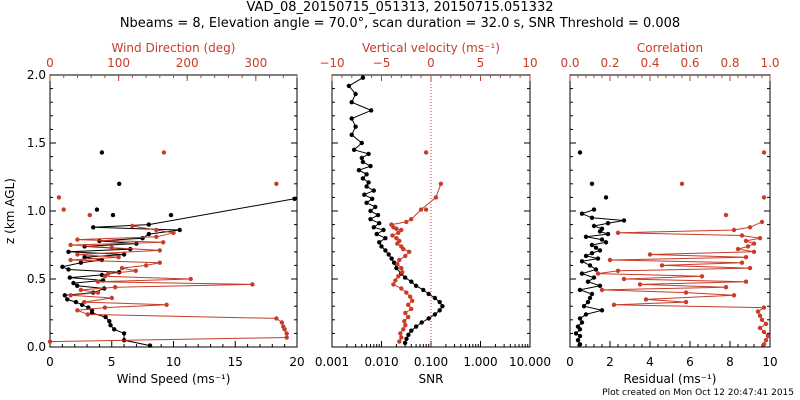 Image resolution: width=800 pixels, height=400 pixels. What do you see at coordinates (50, 63) in the screenshot?
I see `x2-tick-label: 0` at bounding box center [50, 63].